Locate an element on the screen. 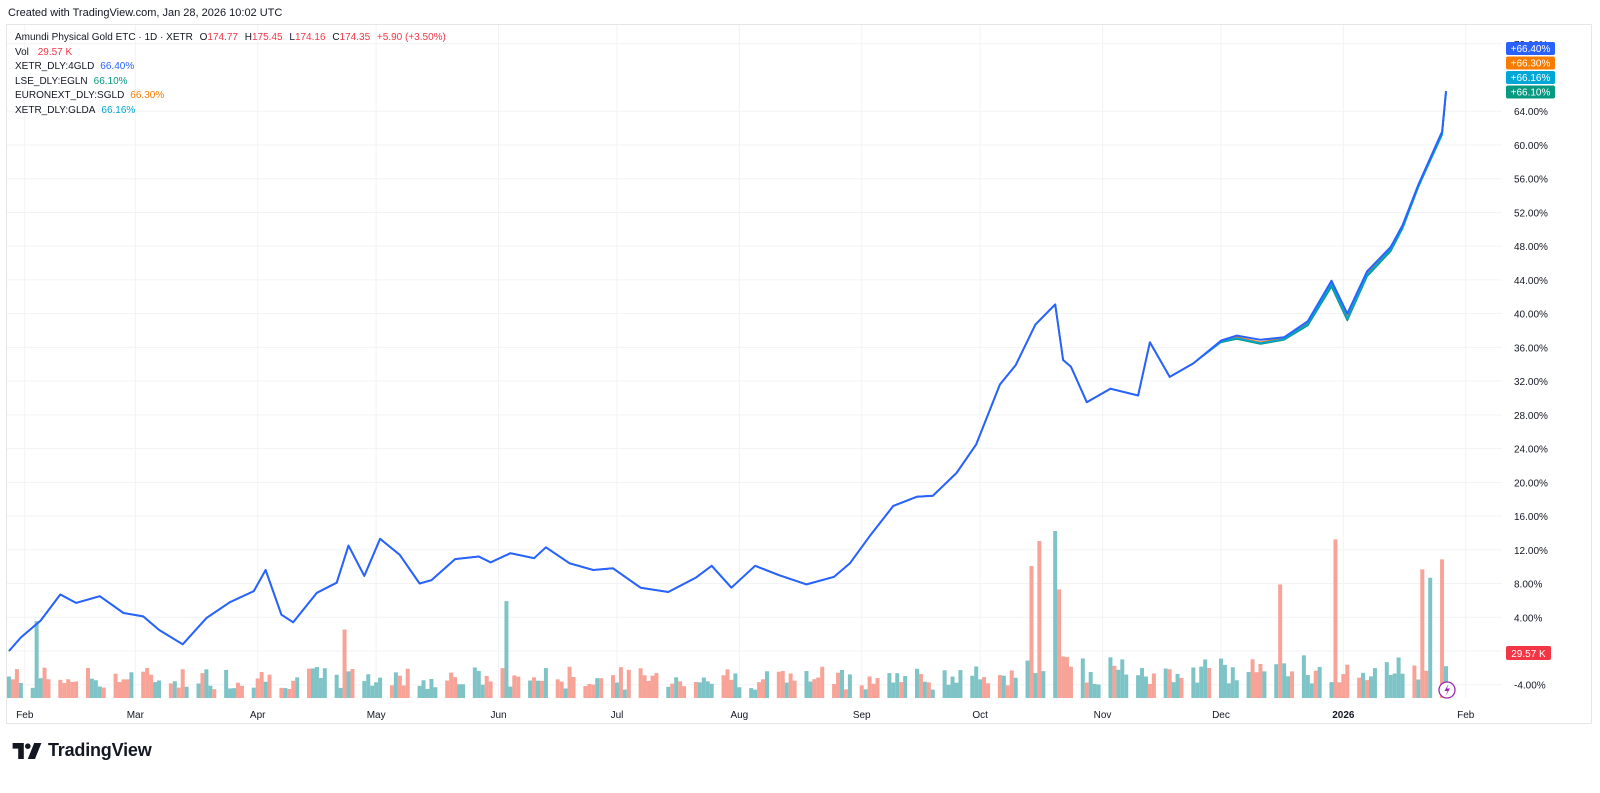 Image resolution: width=1600 pixels, height=793 pixels. compare-value: 66.30% is located at coordinates (147, 95).